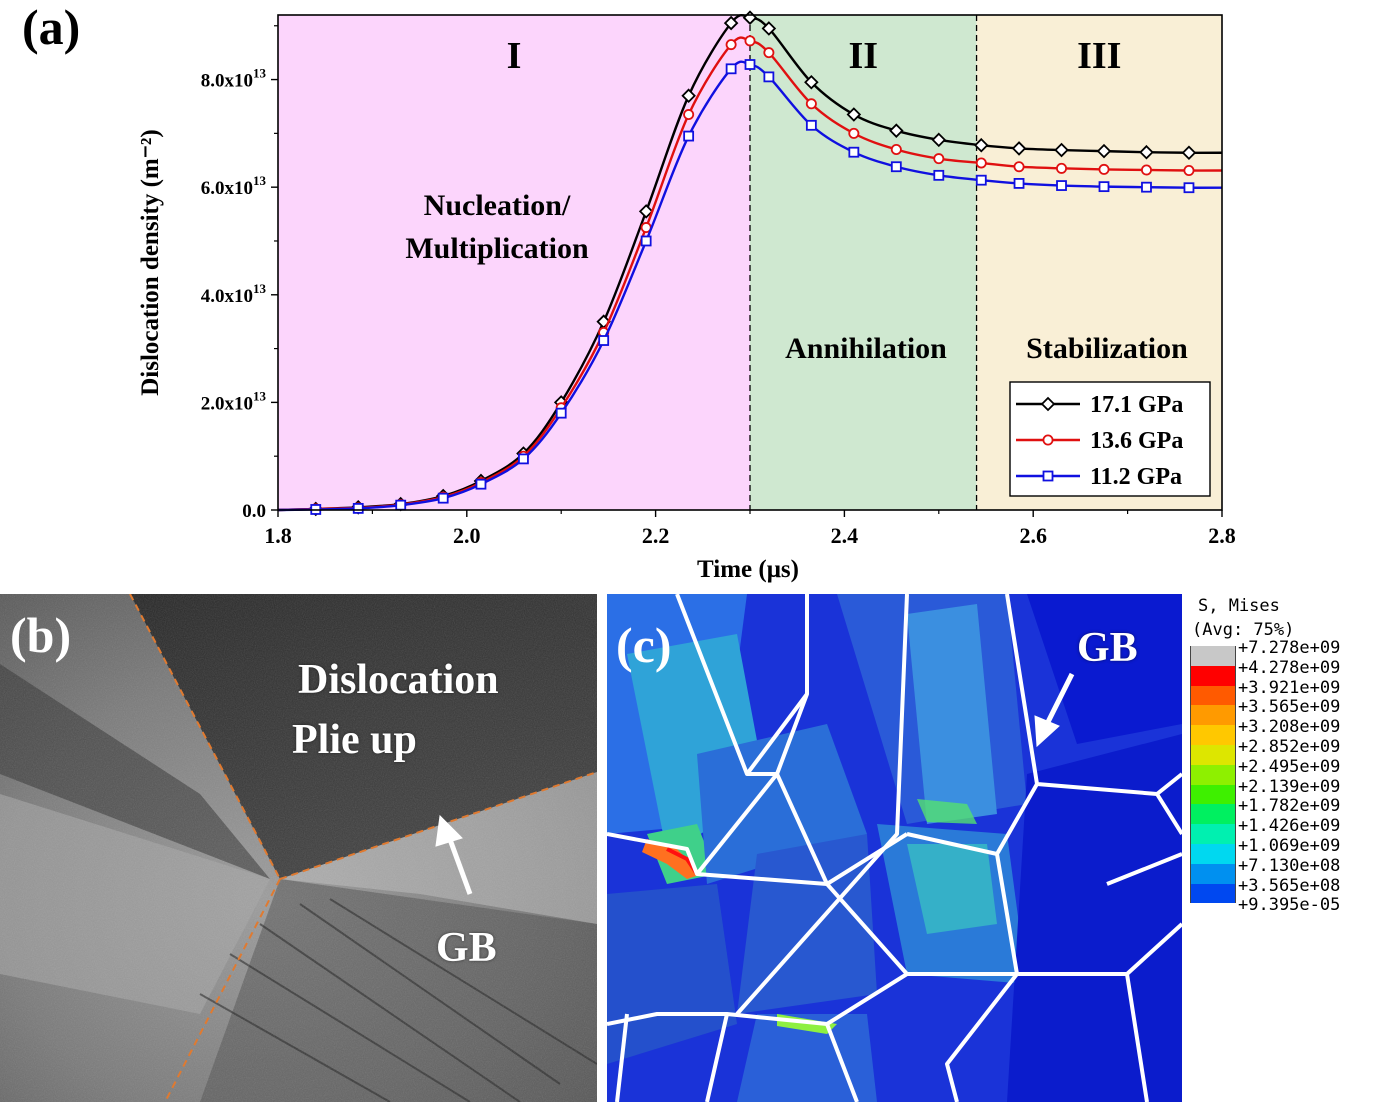 The width and height of the screenshot is (1400, 1102). What do you see at coordinates (459, 864) in the screenshot?
I see `gb-arrow-b` at bounding box center [459, 864].